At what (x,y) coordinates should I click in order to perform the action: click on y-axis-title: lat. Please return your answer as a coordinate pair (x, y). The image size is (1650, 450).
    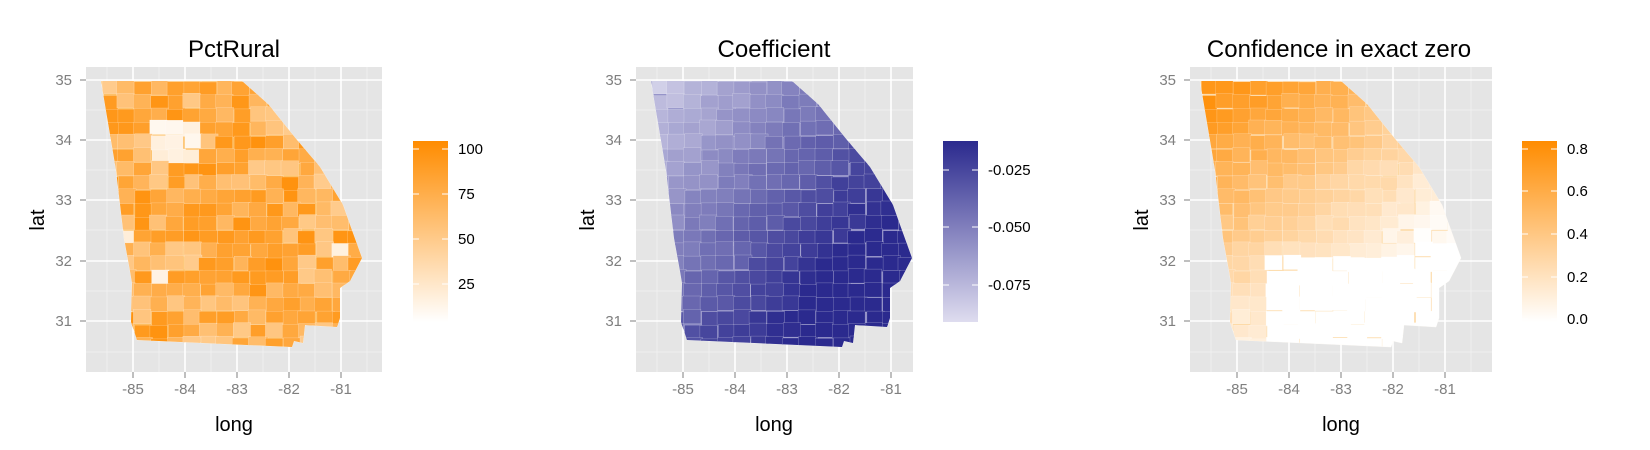
    Looking at the image, I should click on (38, 220).